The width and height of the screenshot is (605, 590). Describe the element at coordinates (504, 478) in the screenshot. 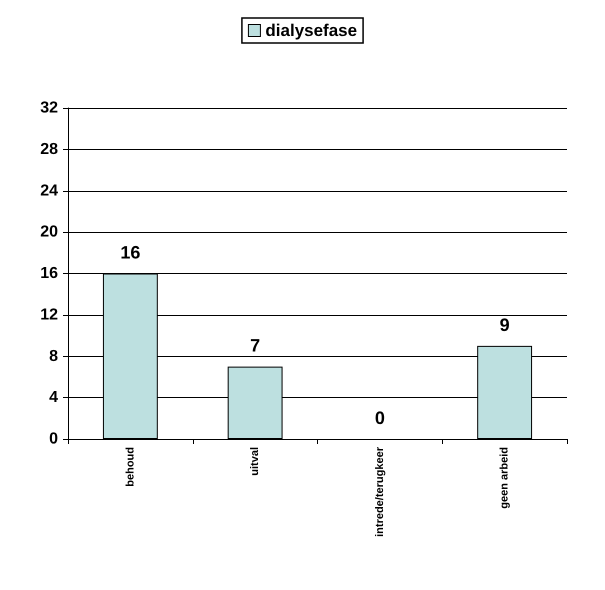

I see `x-tick-label: geen arbeid` at that location.